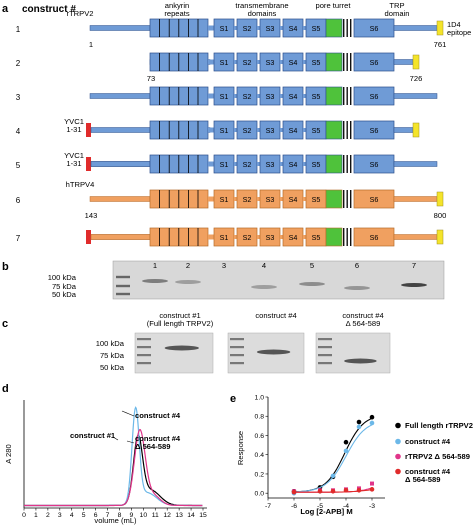  Describe the element at coordinates (233, 399) in the screenshot. I see `panel-e-letter: e` at that location.